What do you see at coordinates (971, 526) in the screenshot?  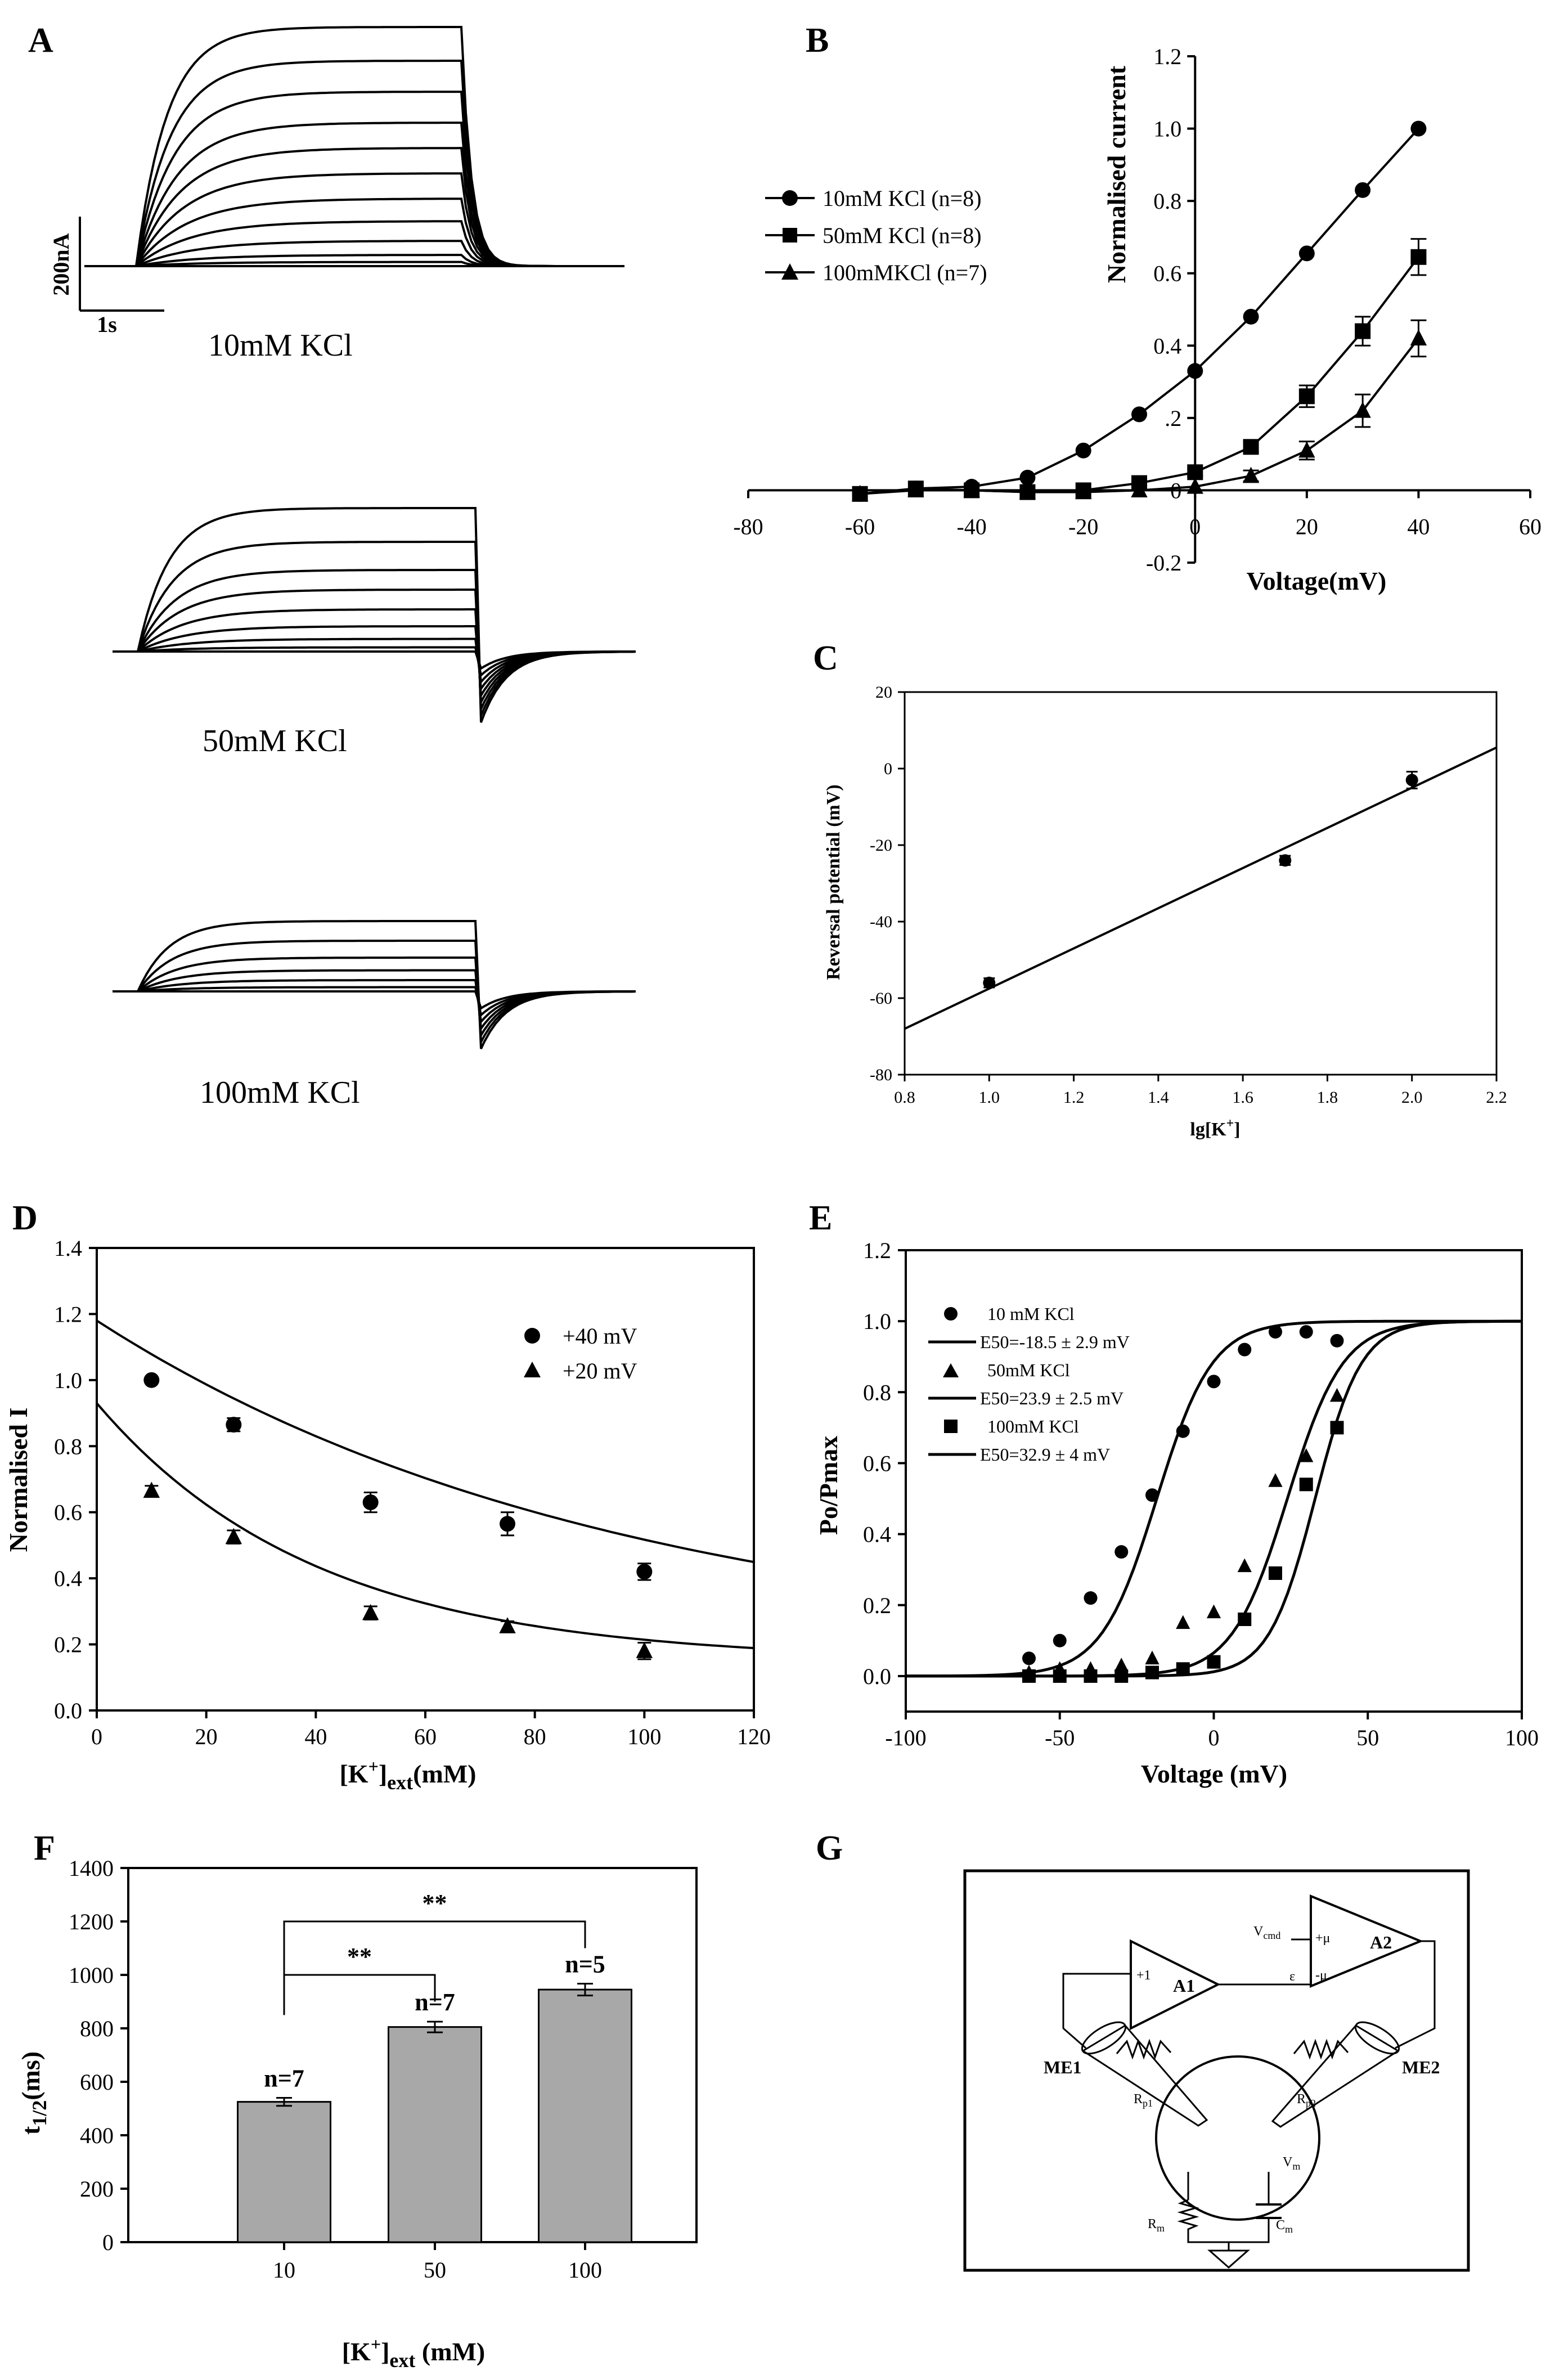 I see `x-tick-label: -40` at bounding box center [971, 526].